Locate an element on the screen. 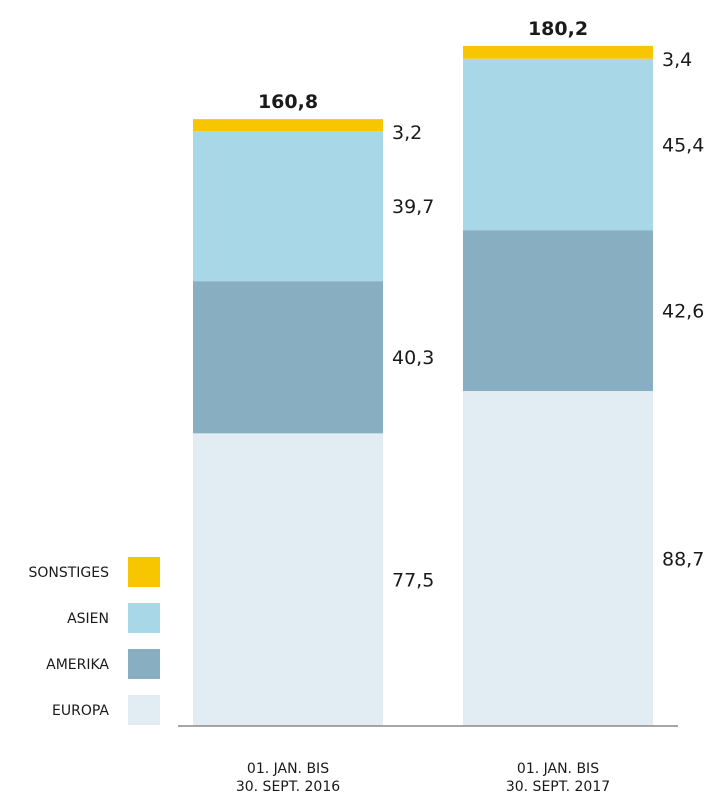 The image size is (712, 798). legend-swatch-sonstiges is located at coordinates (144, 572).